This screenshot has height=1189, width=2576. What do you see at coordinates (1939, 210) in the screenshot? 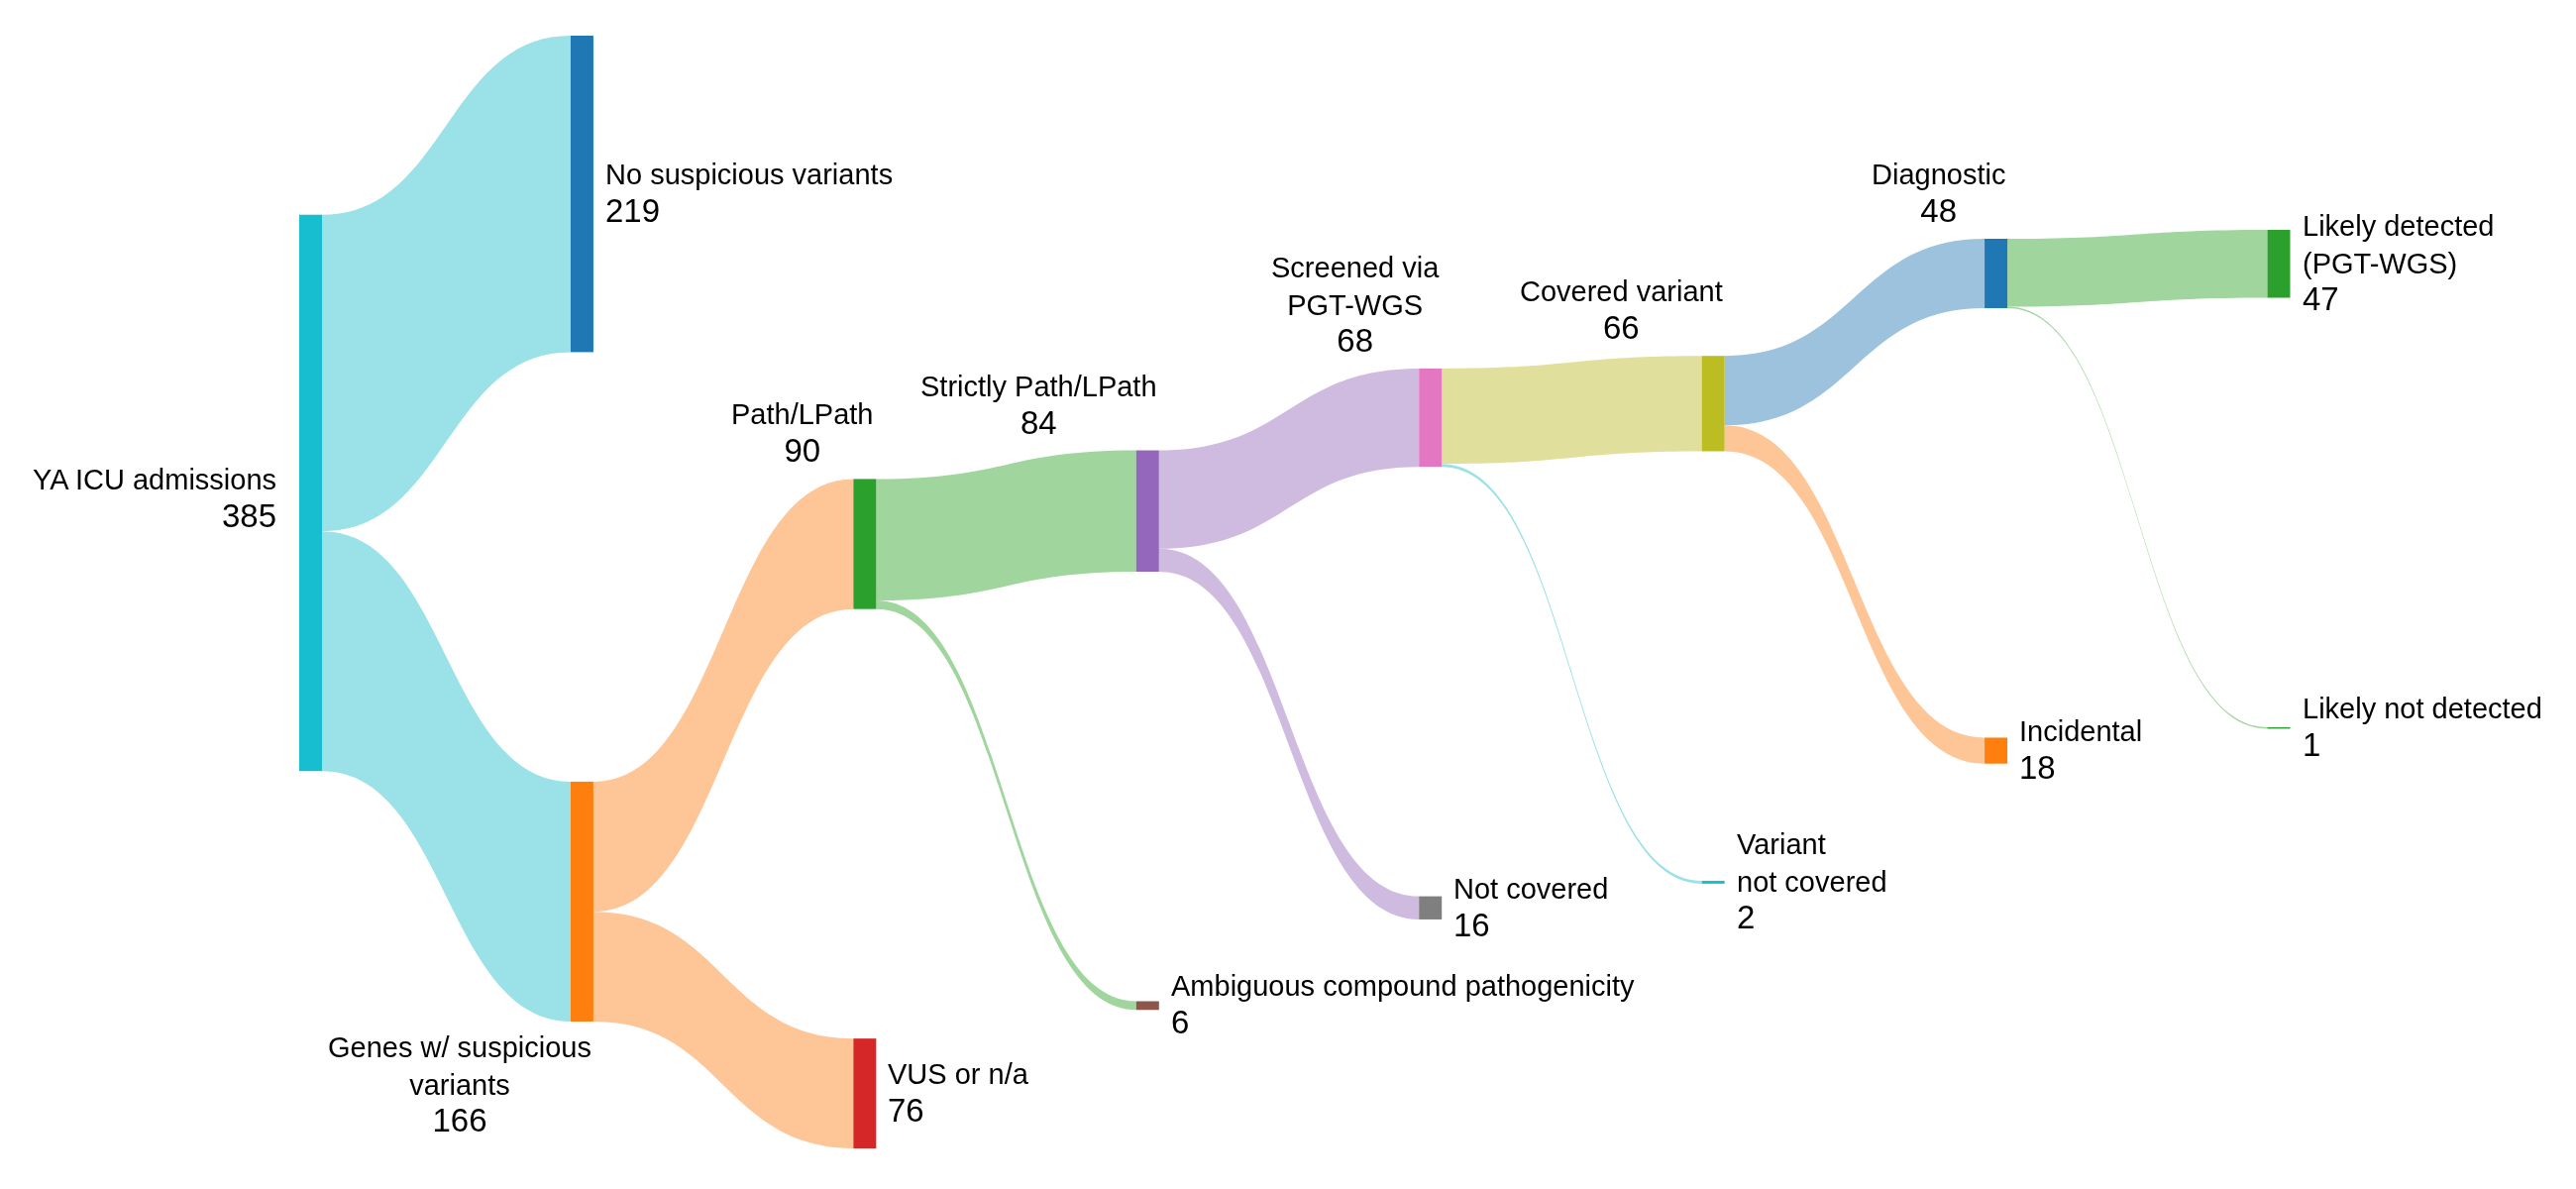
I see `data-label: 48` at bounding box center [1939, 210].